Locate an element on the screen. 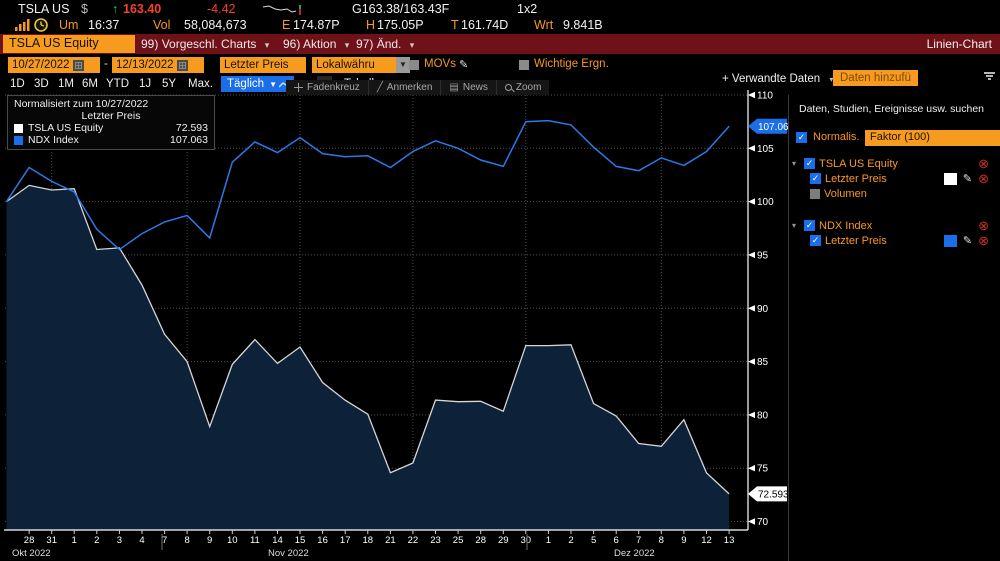 The height and width of the screenshot is (561, 1000). x-tick-label: 3 is located at coordinates (119, 540).